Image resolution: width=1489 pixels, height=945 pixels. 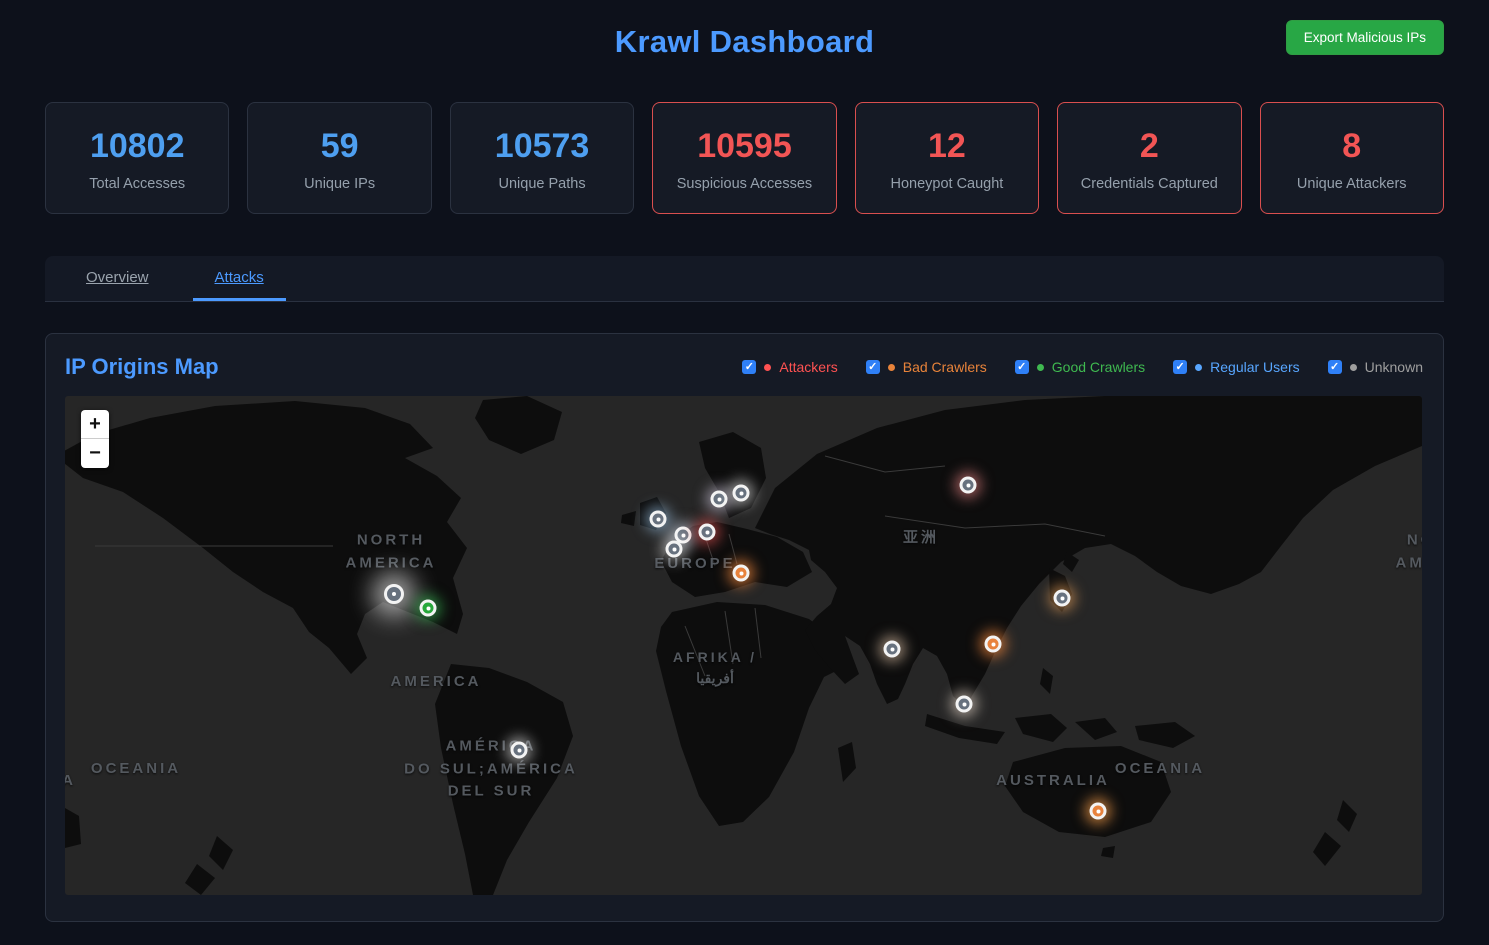 I want to click on legend-checkbox-regular-users: ✓, so click(x=1180, y=367).